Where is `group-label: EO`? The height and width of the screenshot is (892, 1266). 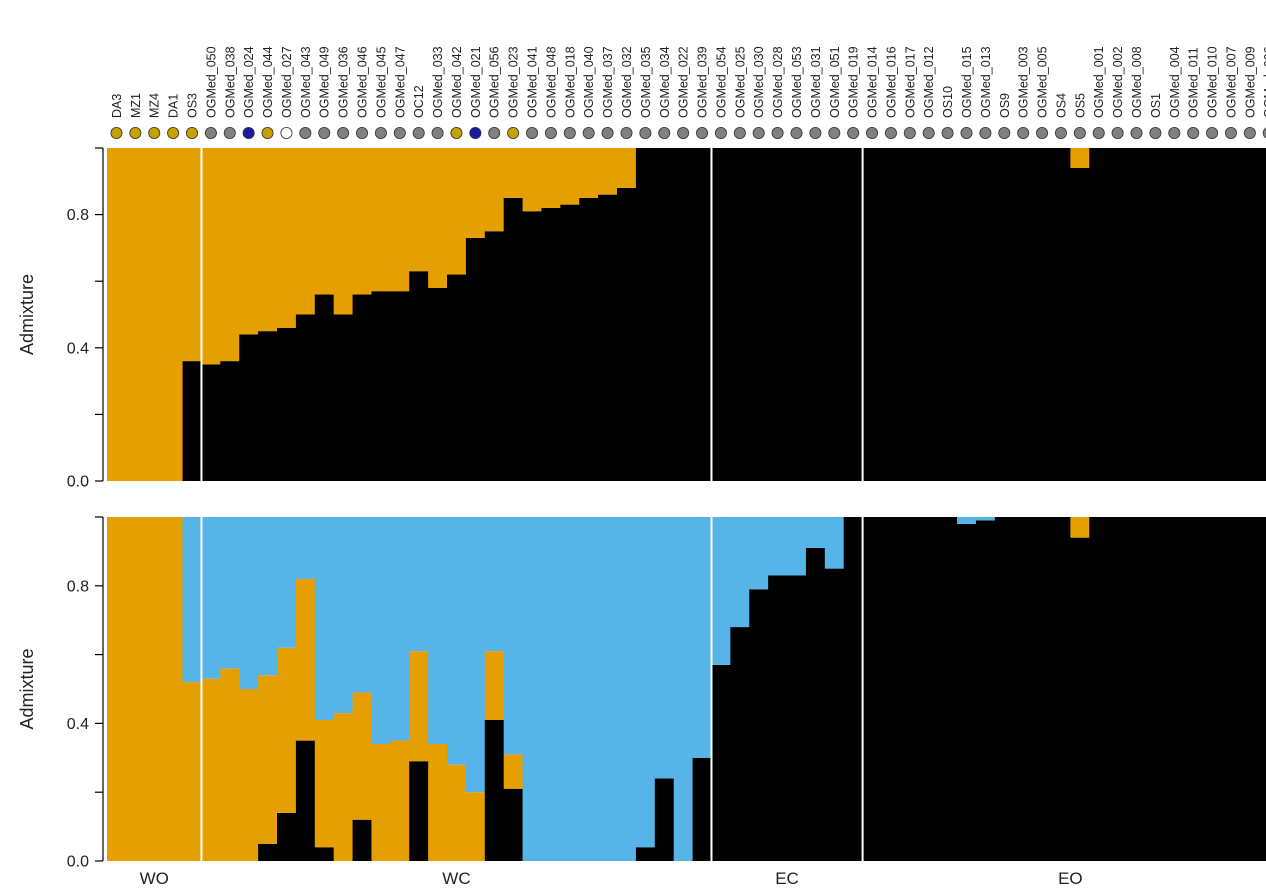
group-label: EO is located at coordinates (1070, 878).